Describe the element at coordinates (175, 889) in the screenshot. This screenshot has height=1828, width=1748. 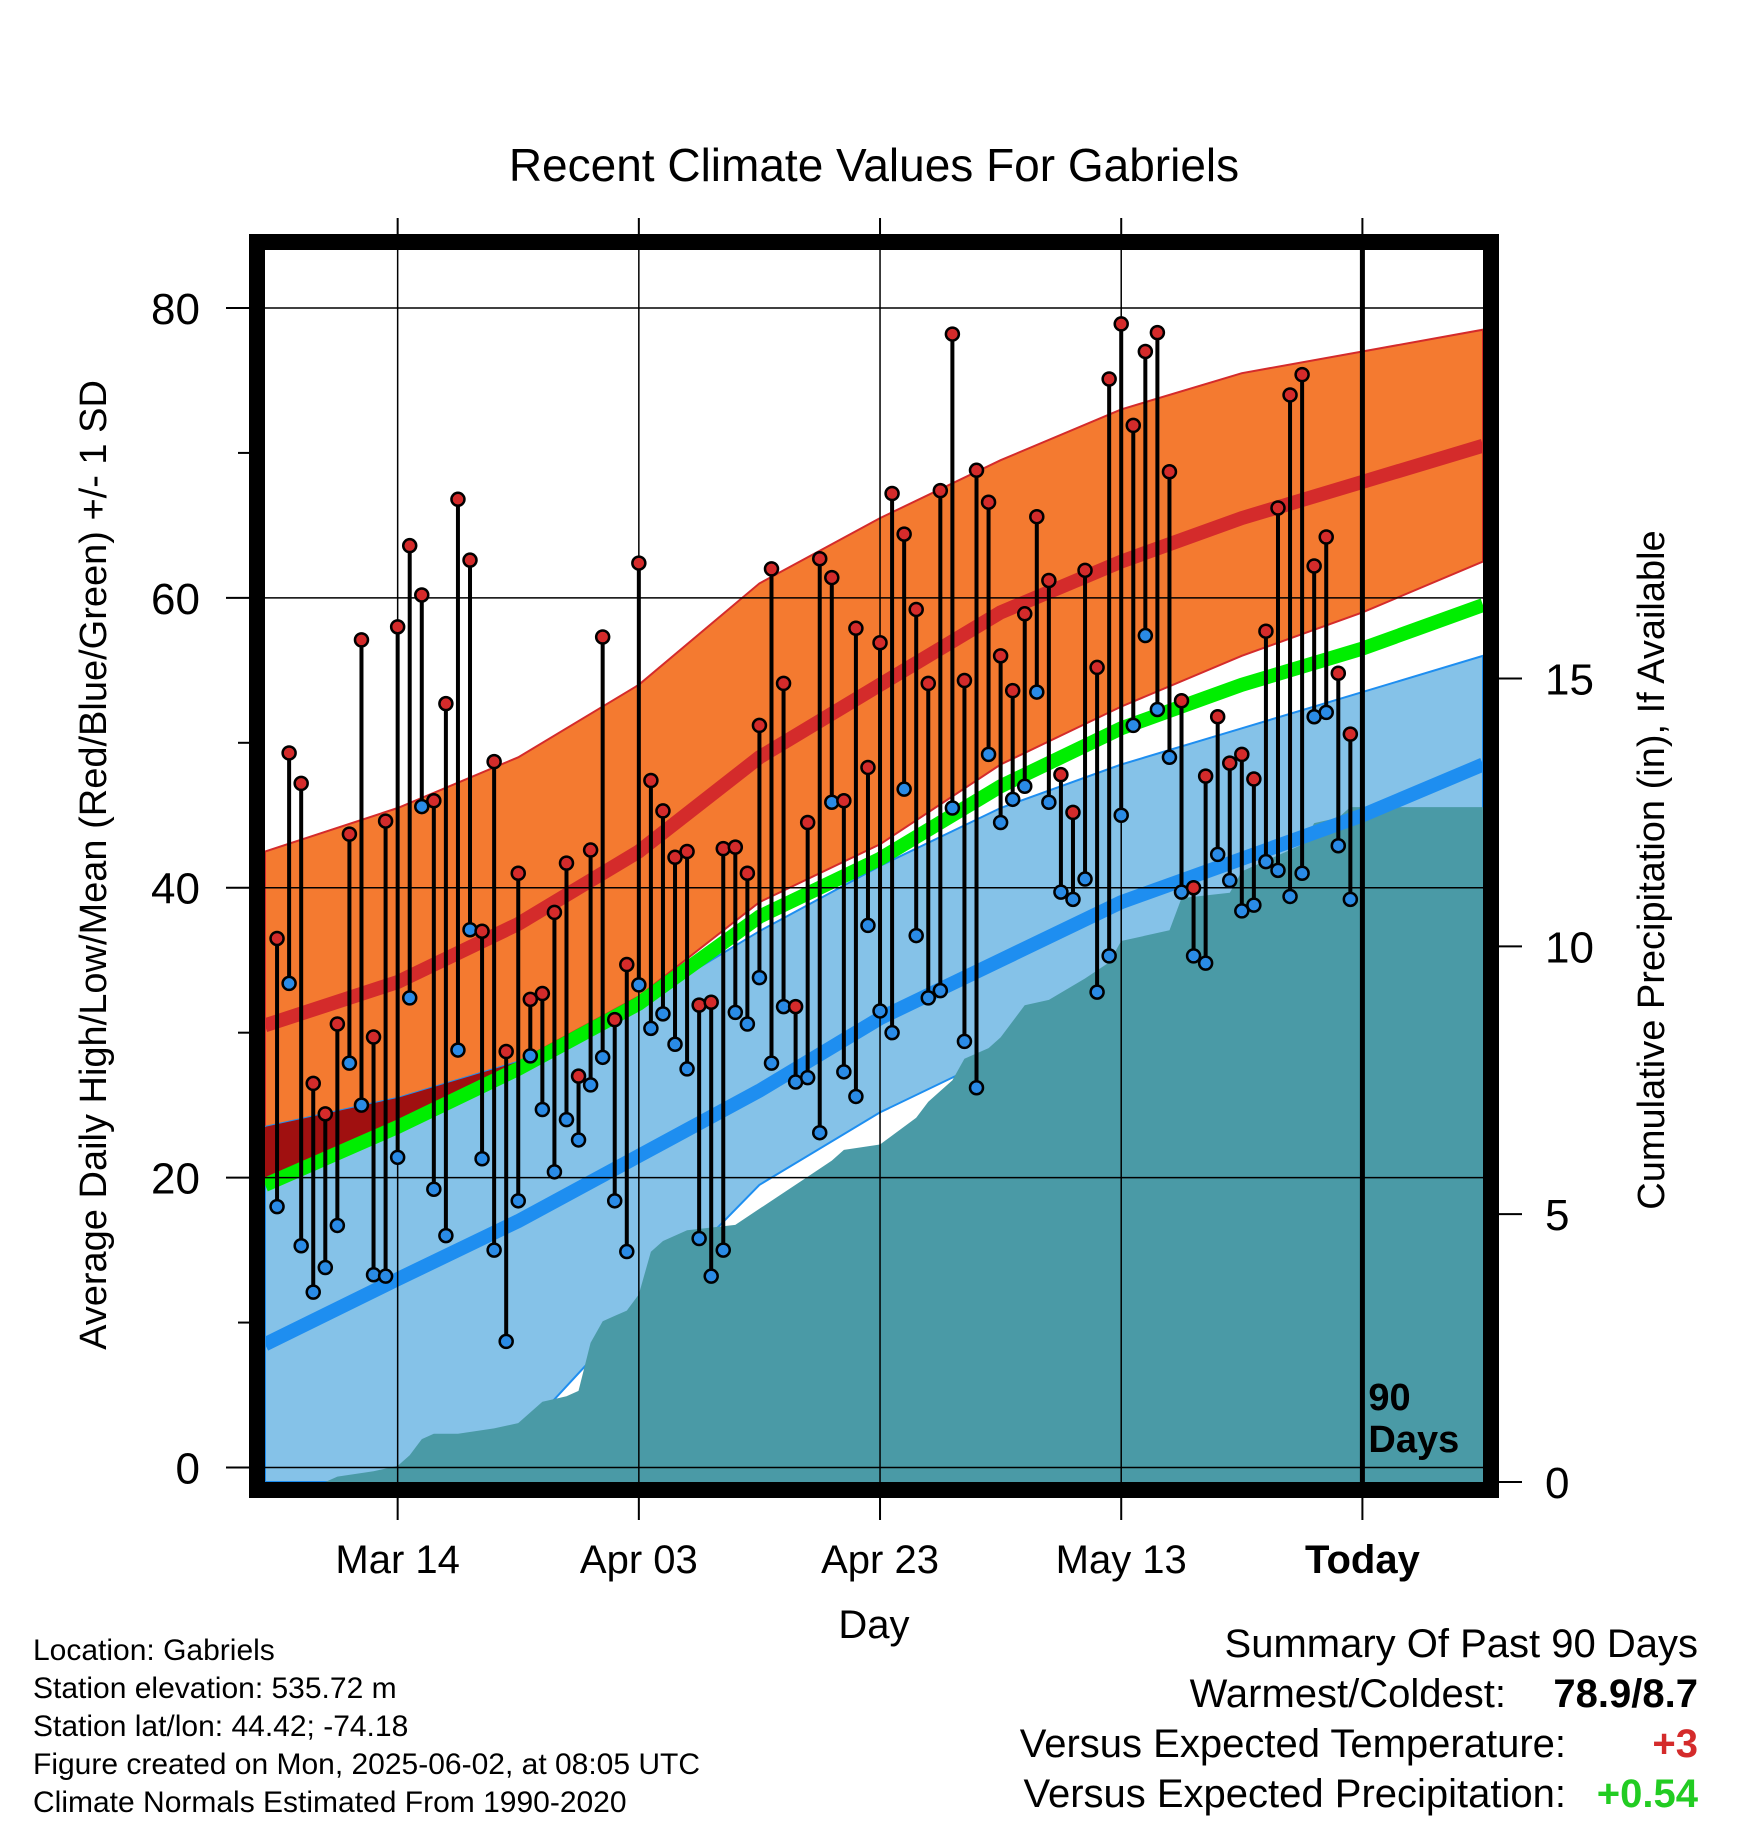
I see `y-tick-label: 40` at that location.